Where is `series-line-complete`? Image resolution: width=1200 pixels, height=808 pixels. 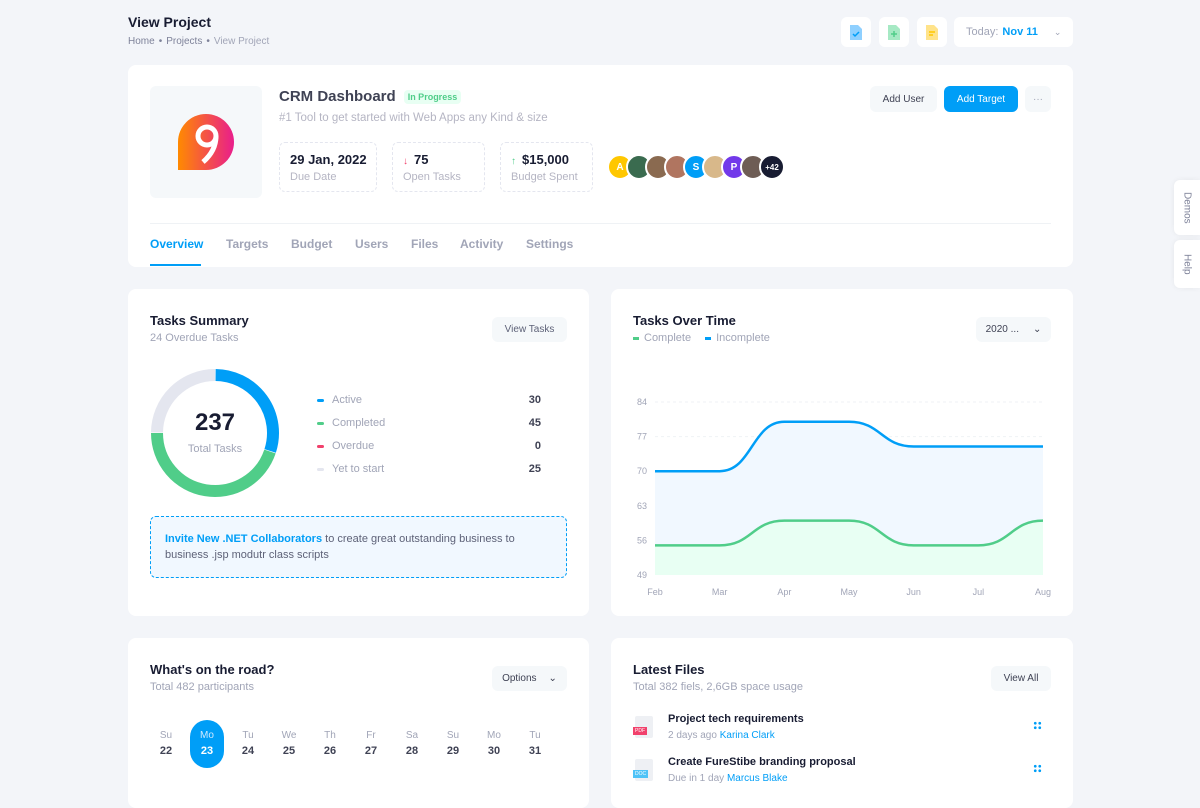 series-line-complete is located at coordinates (849, 533).